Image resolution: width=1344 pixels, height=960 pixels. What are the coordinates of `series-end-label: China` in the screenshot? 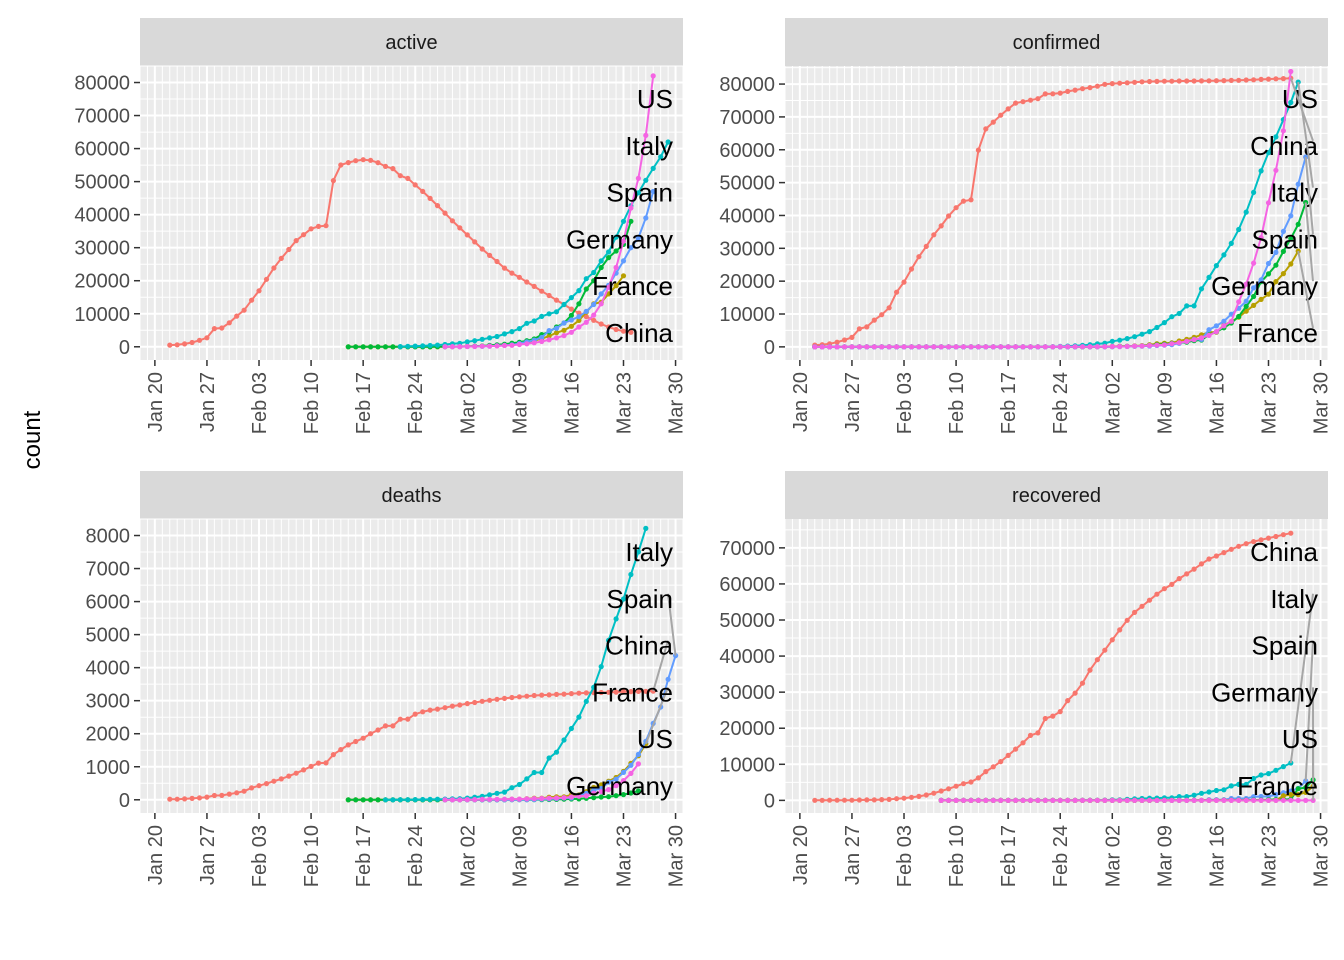 It's located at (639, 333).